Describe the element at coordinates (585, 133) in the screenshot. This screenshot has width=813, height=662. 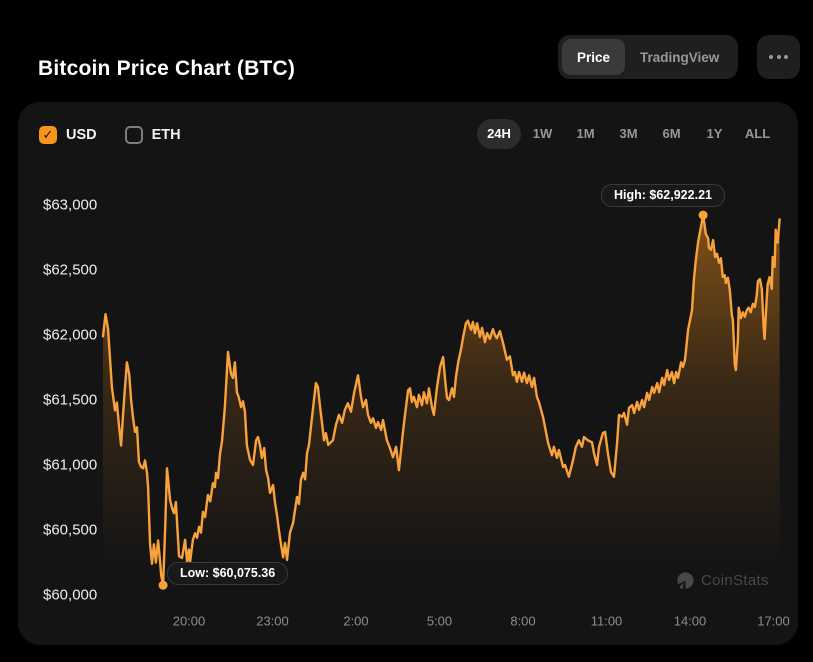
I see `range-option-1m: 1M` at that location.